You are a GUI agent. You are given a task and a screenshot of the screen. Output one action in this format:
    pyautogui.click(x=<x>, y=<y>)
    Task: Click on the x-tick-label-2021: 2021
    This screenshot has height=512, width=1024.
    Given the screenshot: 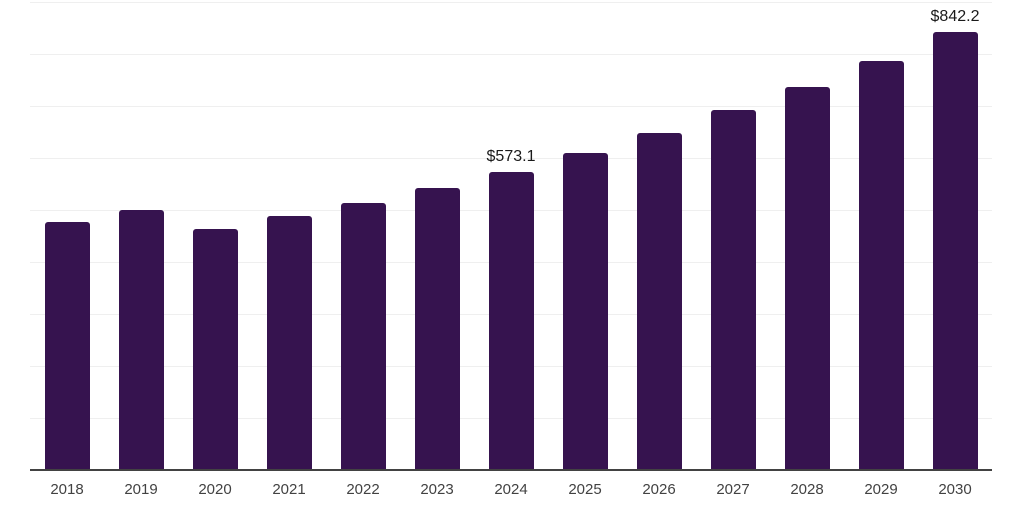 What is the action you would take?
    pyautogui.click(x=289, y=489)
    